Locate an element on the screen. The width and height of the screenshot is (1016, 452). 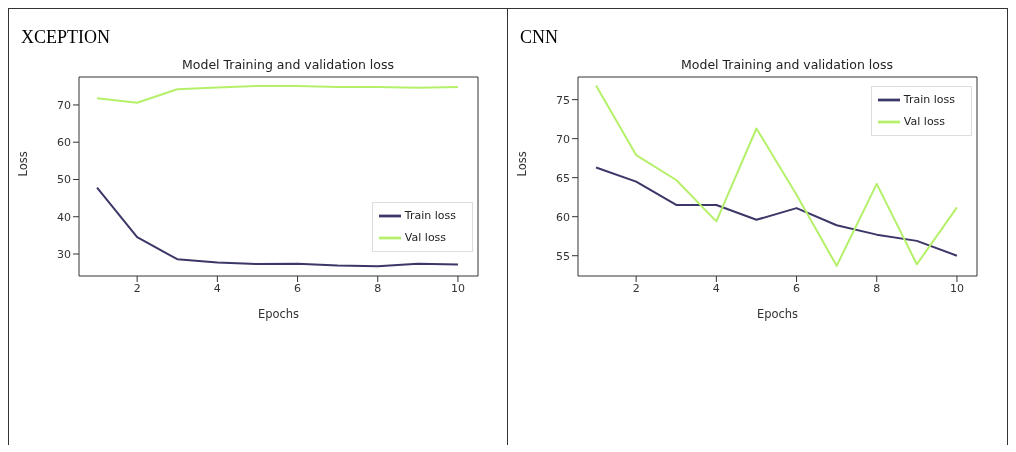
y-tick-label: 55 is located at coordinates (563, 256).